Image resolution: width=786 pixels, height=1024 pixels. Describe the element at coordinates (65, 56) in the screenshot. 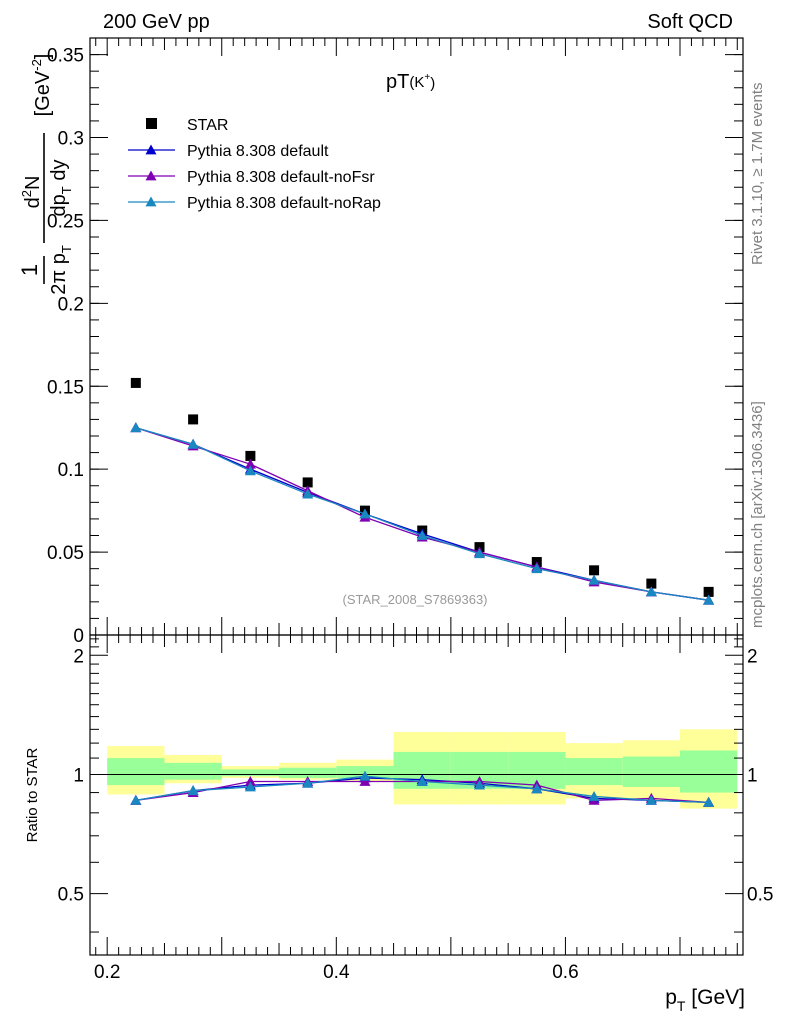

I see `upper-ytick-label: 0.35` at that location.